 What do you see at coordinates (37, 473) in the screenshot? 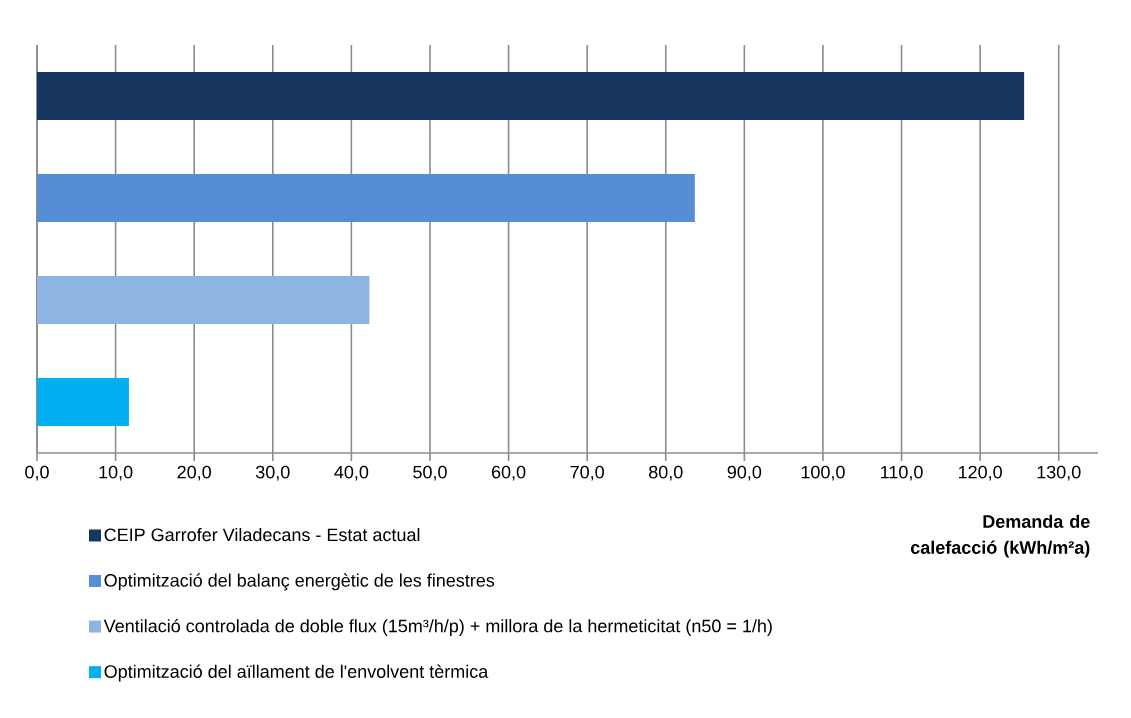
I see `x-tick-label: 0,0` at bounding box center [37, 473].